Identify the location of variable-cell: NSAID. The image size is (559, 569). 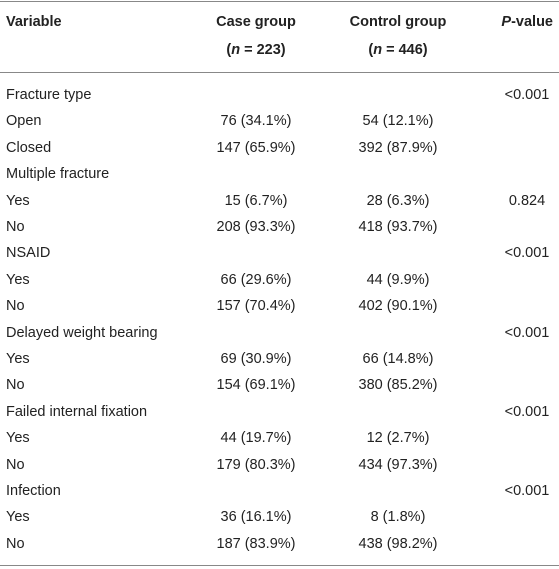
(28, 253).